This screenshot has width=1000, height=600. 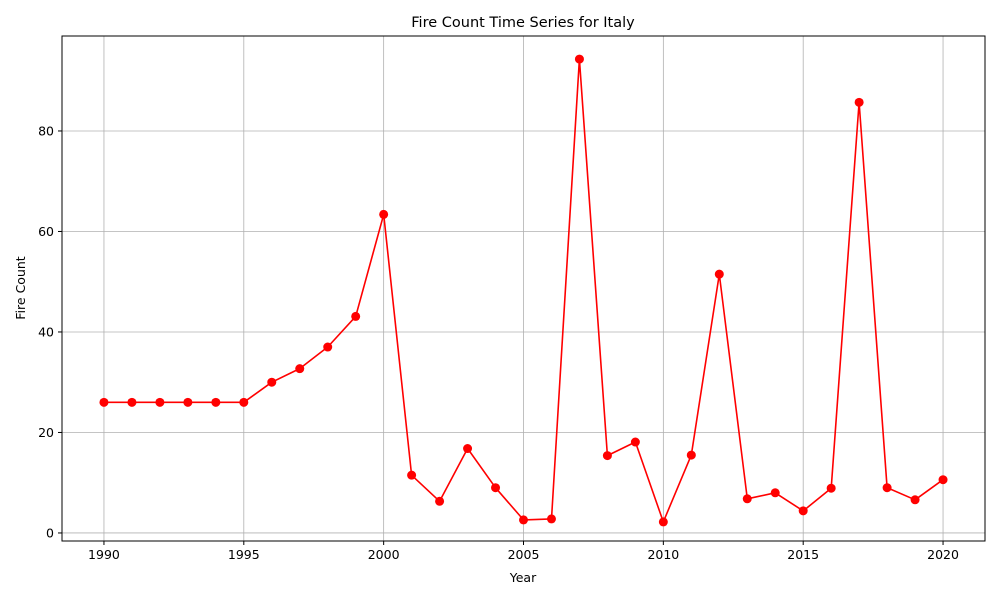 I want to click on x-tick-label: 1995, so click(x=244, y=554).